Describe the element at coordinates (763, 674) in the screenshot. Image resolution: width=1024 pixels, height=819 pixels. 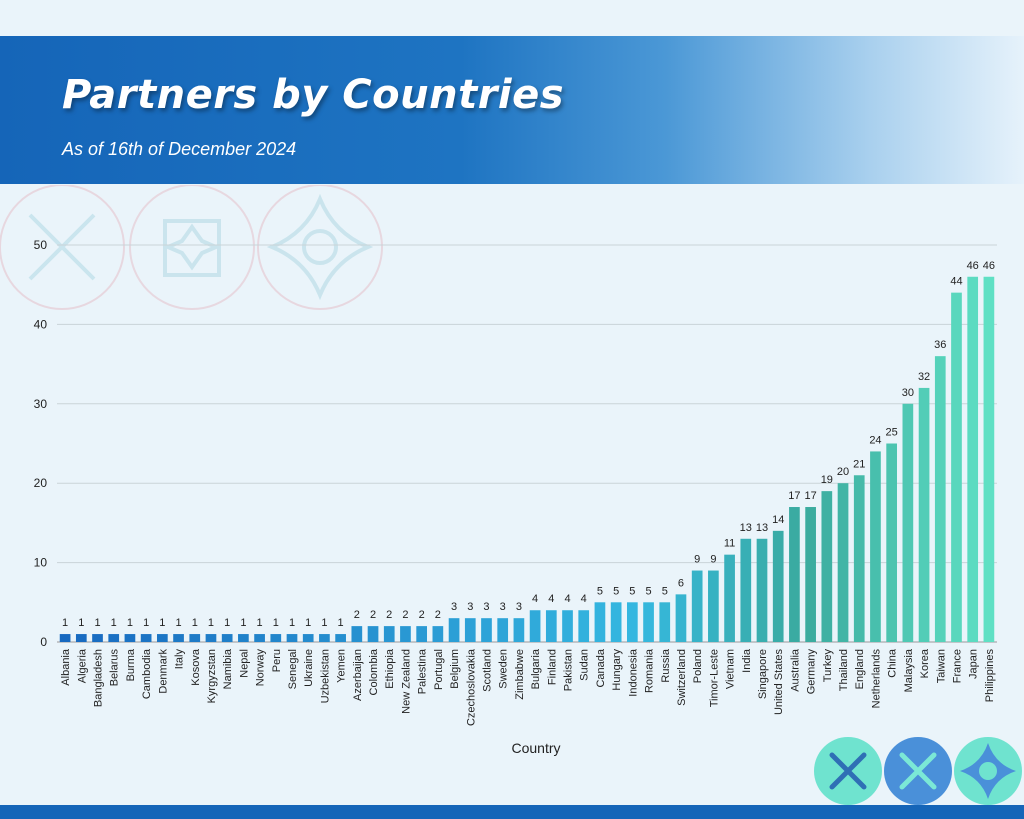
I see `x-tick-label: Singapore` at that location.